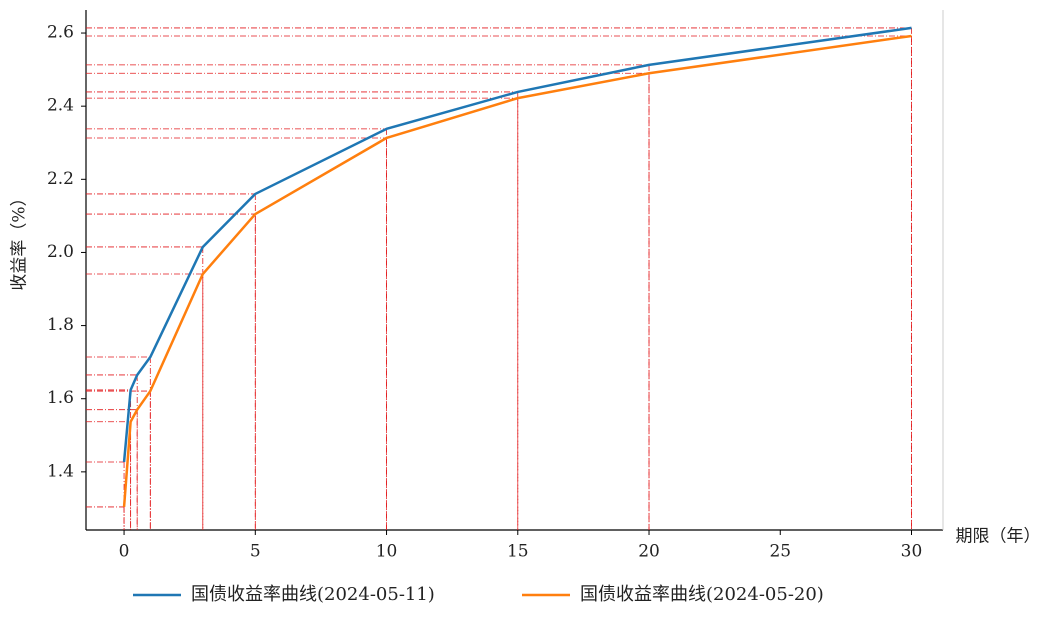 The width and height of the screenshot is (1062, 618). What do you see at coordinates (60, 471) in the screenshot?
I see `y-tick-label: 1.4` at bounding box center [60, 471].